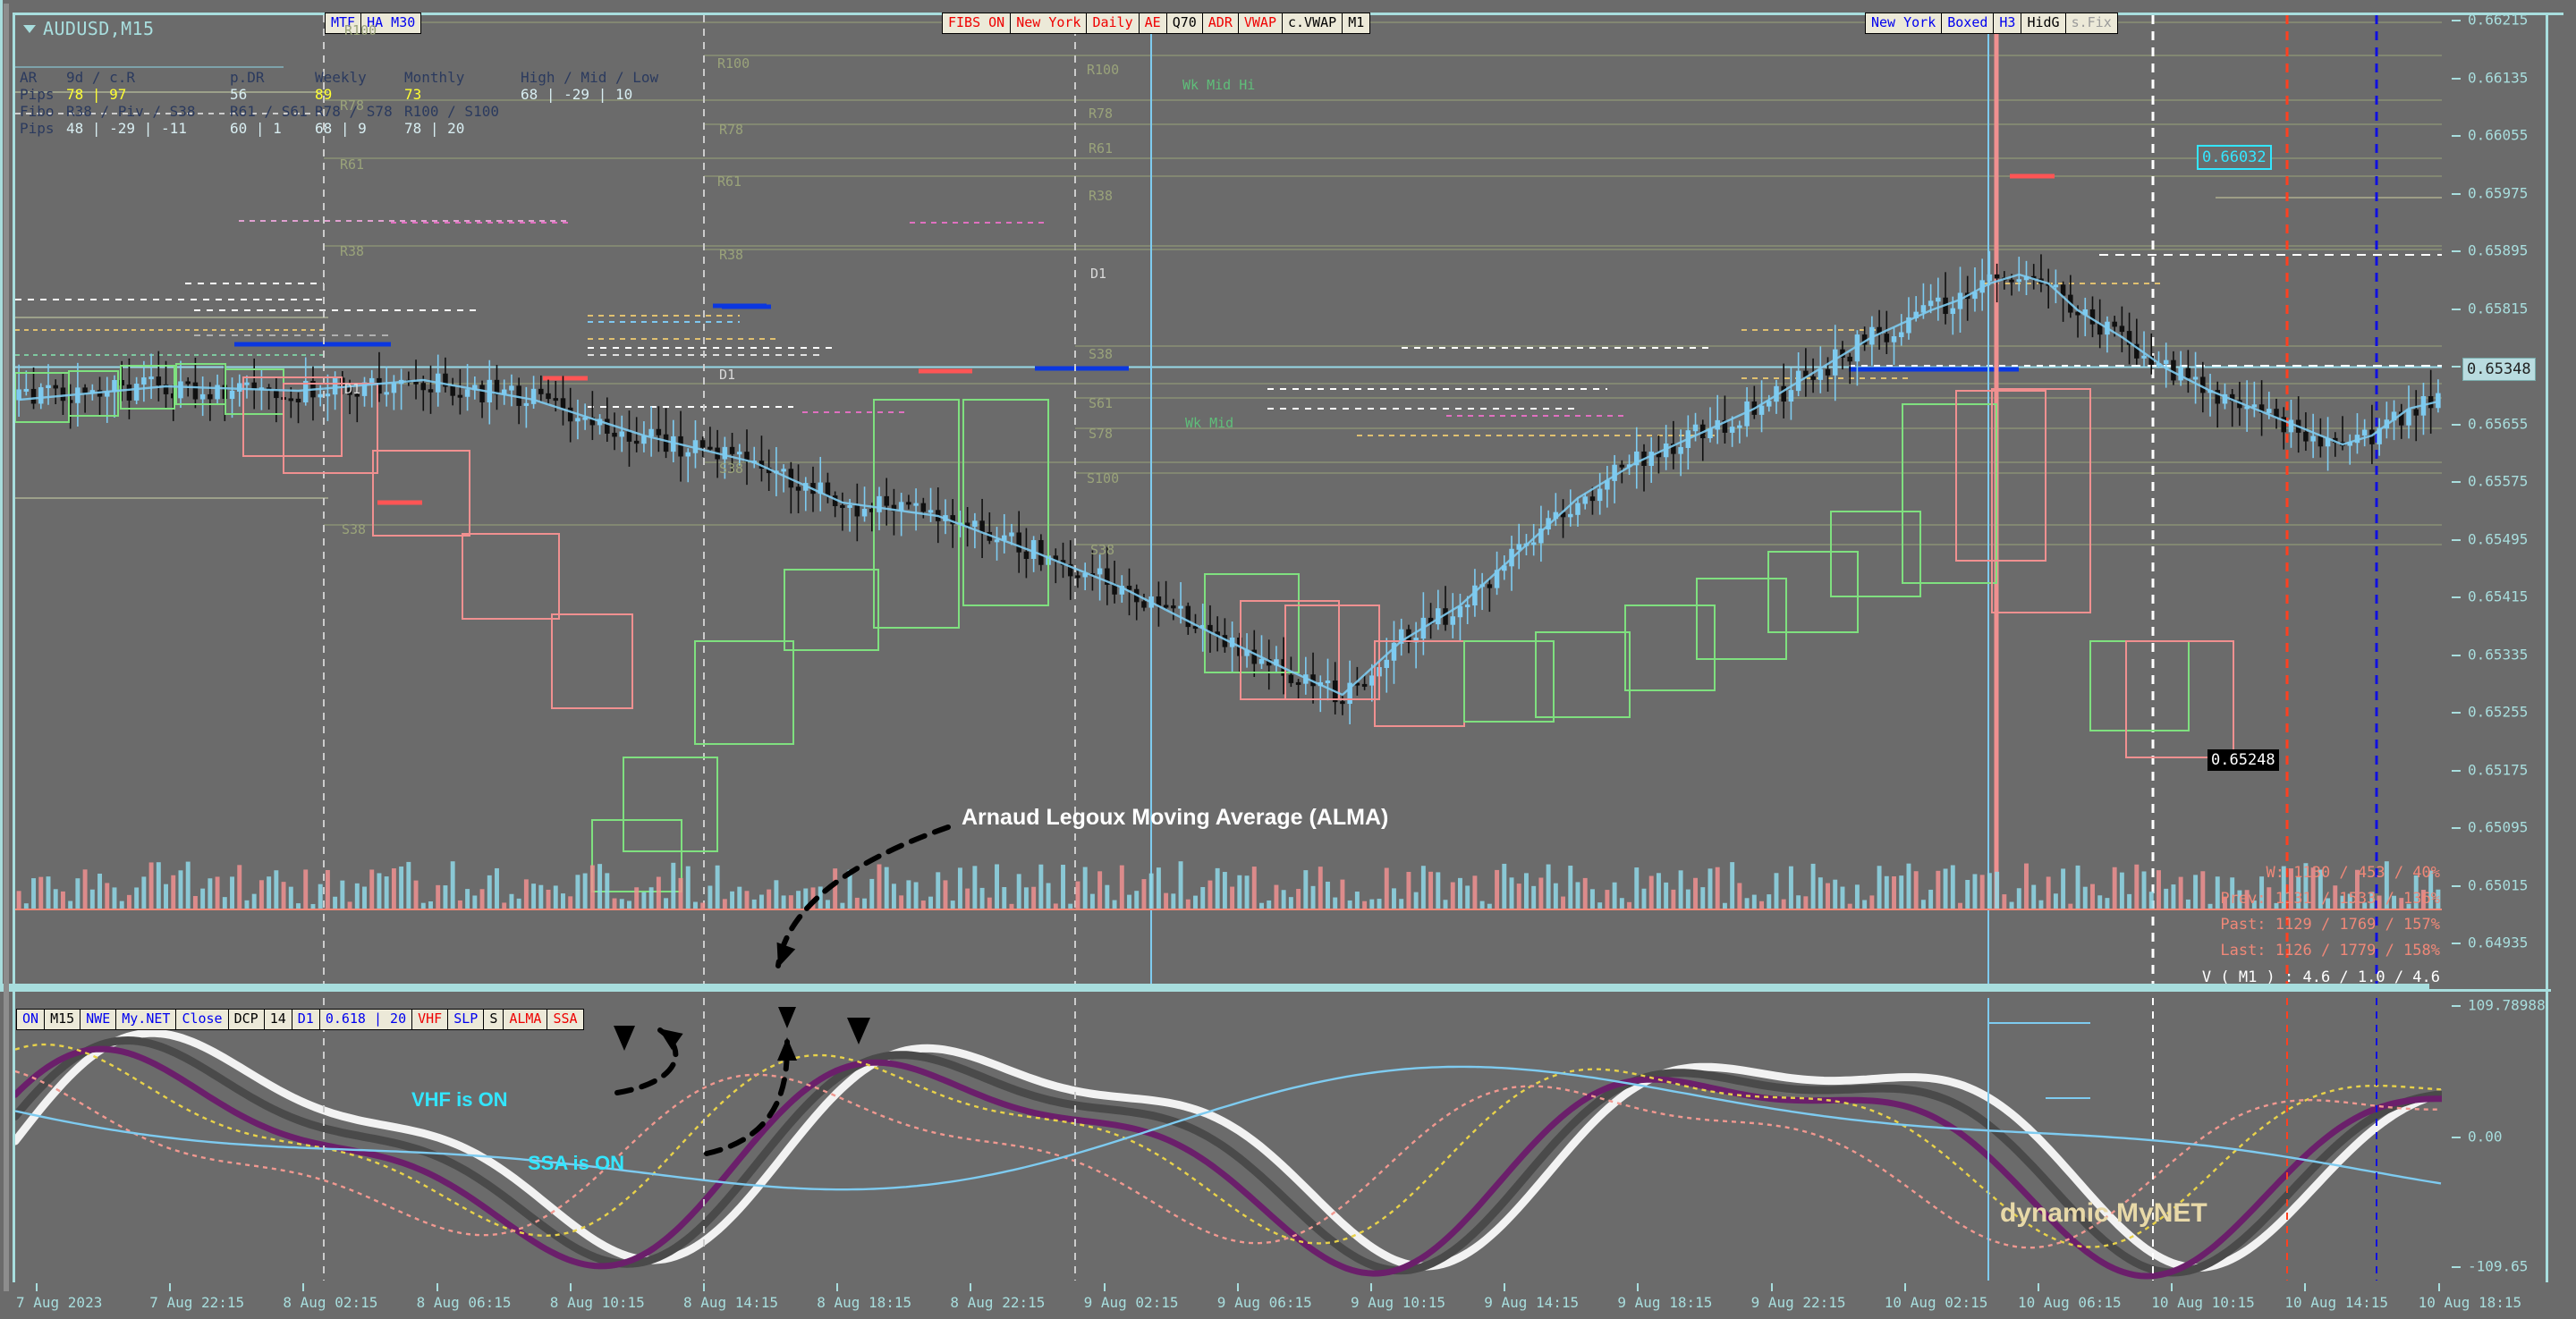  I want to click on price-axis-label: 0.65495, so click(2498, 538).